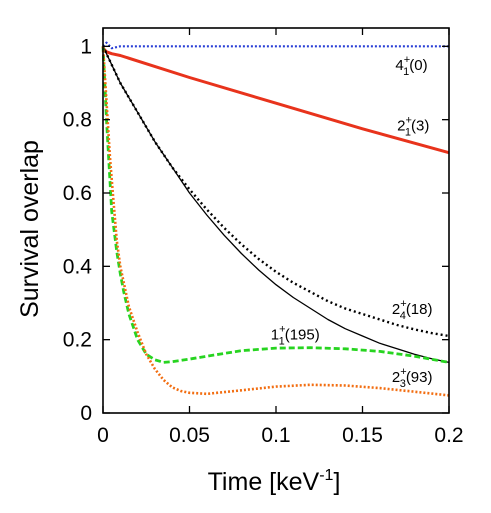 Image resolution: width=491 pixels, height=513 pixels. I want to click on x-tick-label: 0.2, so click(448, 435).